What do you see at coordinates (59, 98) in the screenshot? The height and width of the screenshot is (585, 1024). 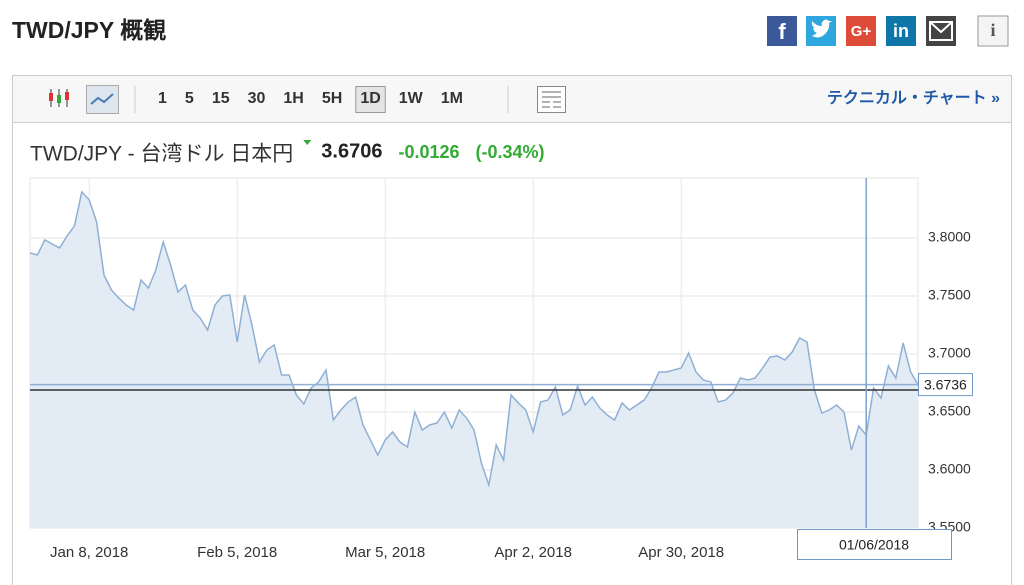 I see `candle-icon` at bounding box center [59, 98].